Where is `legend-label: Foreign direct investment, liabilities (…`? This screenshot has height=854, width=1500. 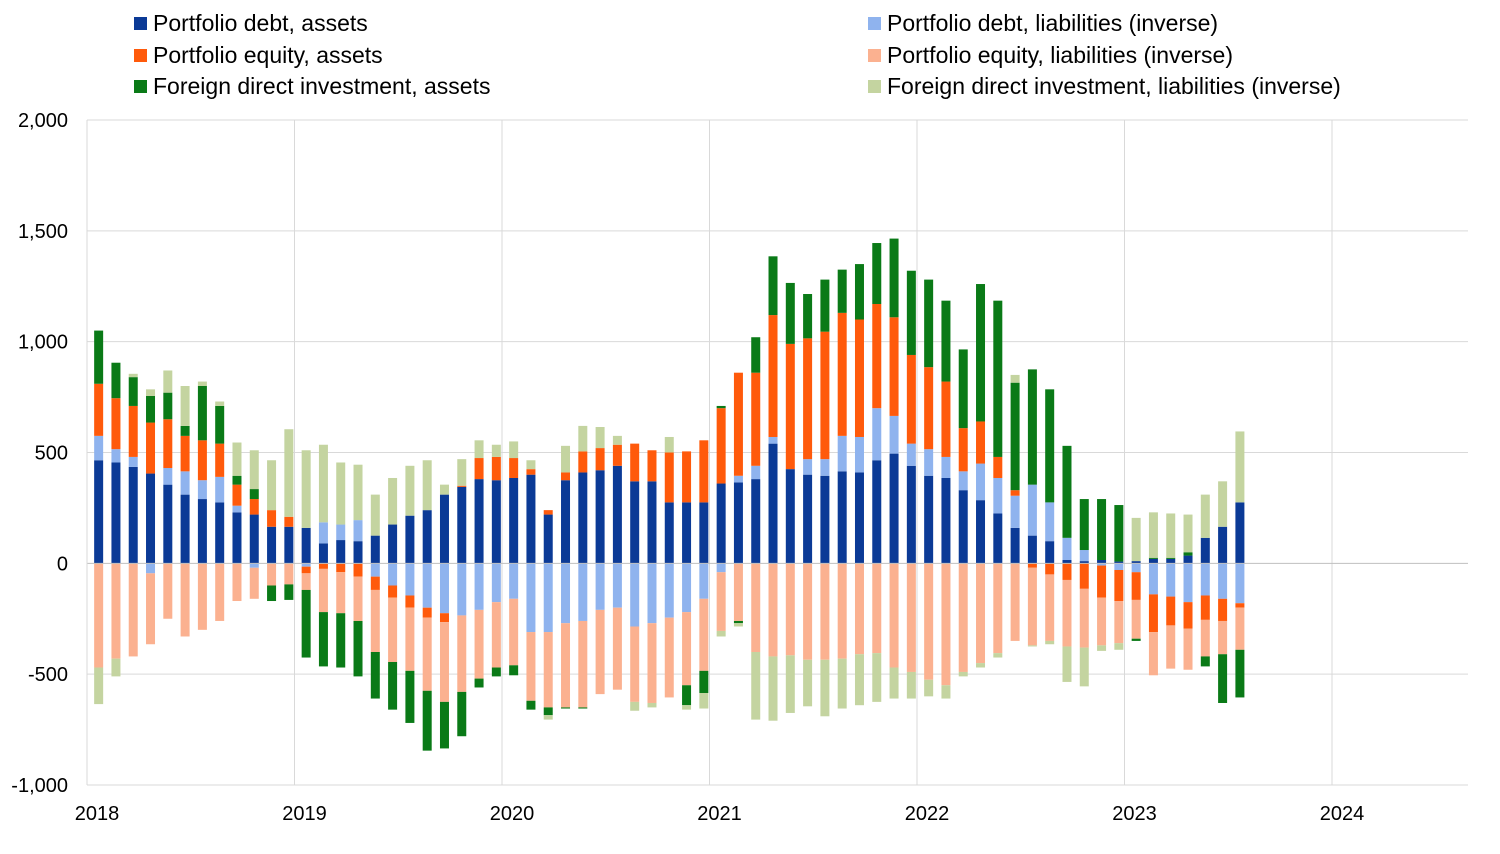 legend-label: Foreign direct investment, liabilities (… is located at coordinates (1114, 86).